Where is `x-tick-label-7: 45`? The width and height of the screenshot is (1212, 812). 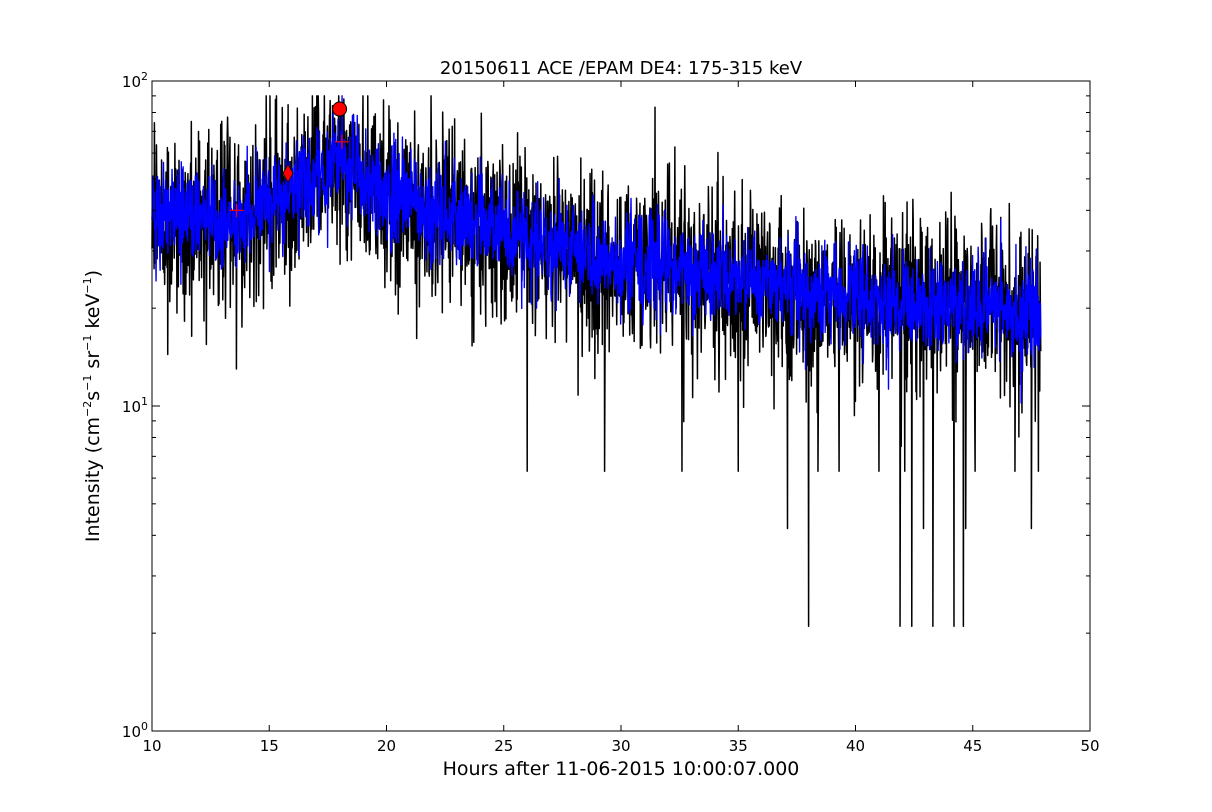 x-tick-label-7: 45 is located at coordinates (972, 746).